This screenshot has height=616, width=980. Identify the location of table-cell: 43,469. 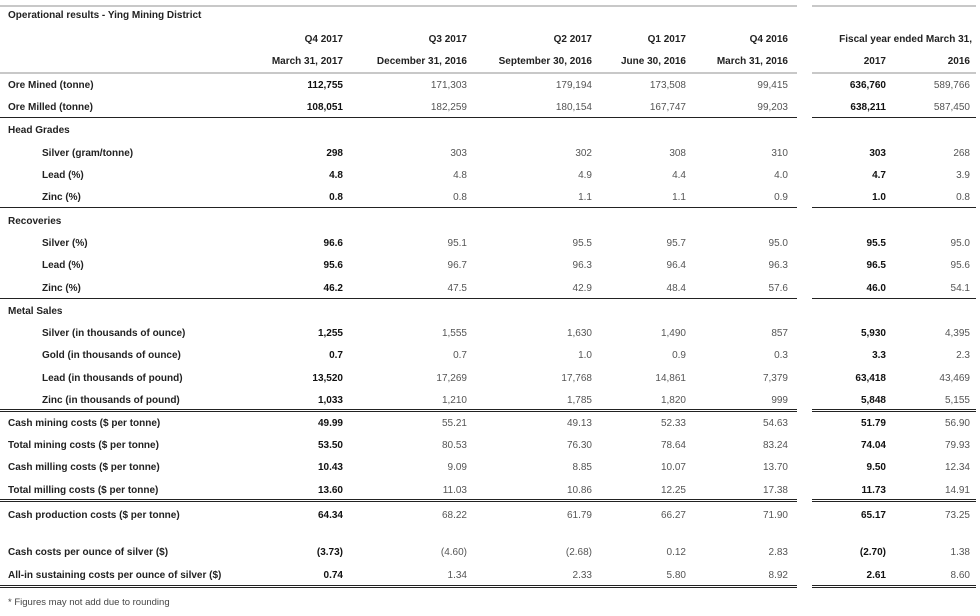
(954, 378).